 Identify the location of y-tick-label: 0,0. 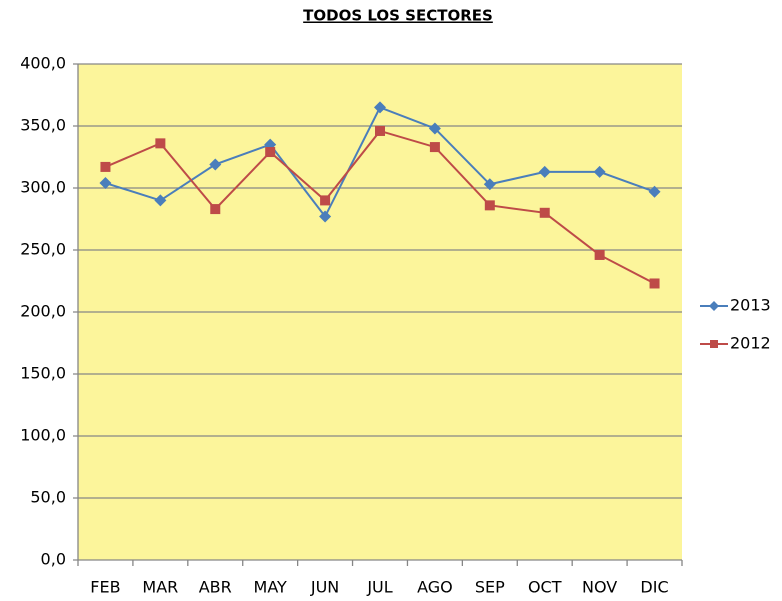
(53, 559).